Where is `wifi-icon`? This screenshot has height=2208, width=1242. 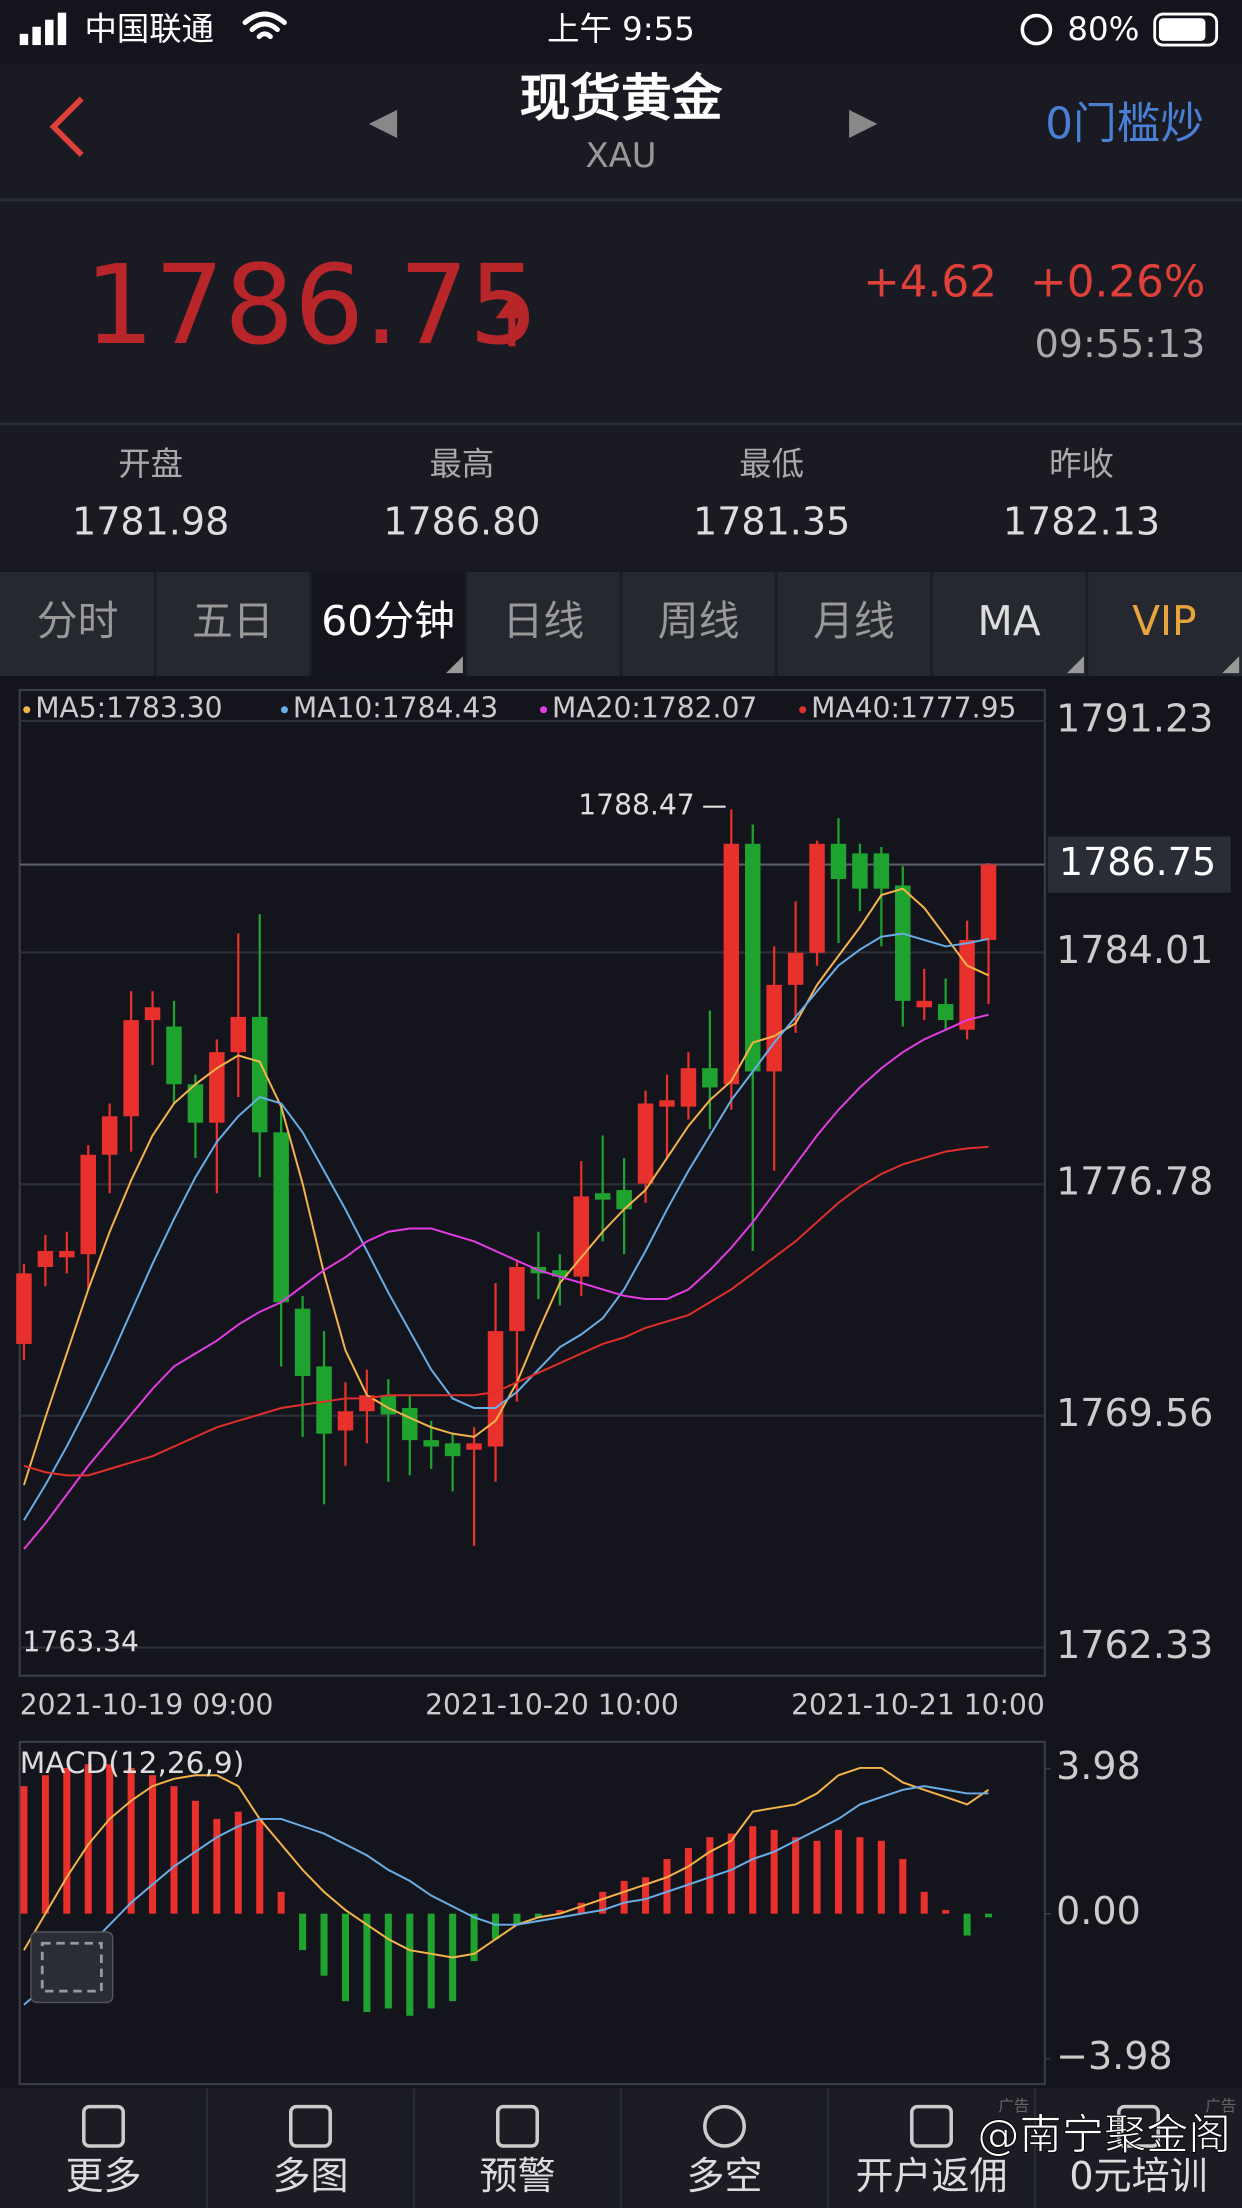 wifi-icon is located at coordinates (264, 25).